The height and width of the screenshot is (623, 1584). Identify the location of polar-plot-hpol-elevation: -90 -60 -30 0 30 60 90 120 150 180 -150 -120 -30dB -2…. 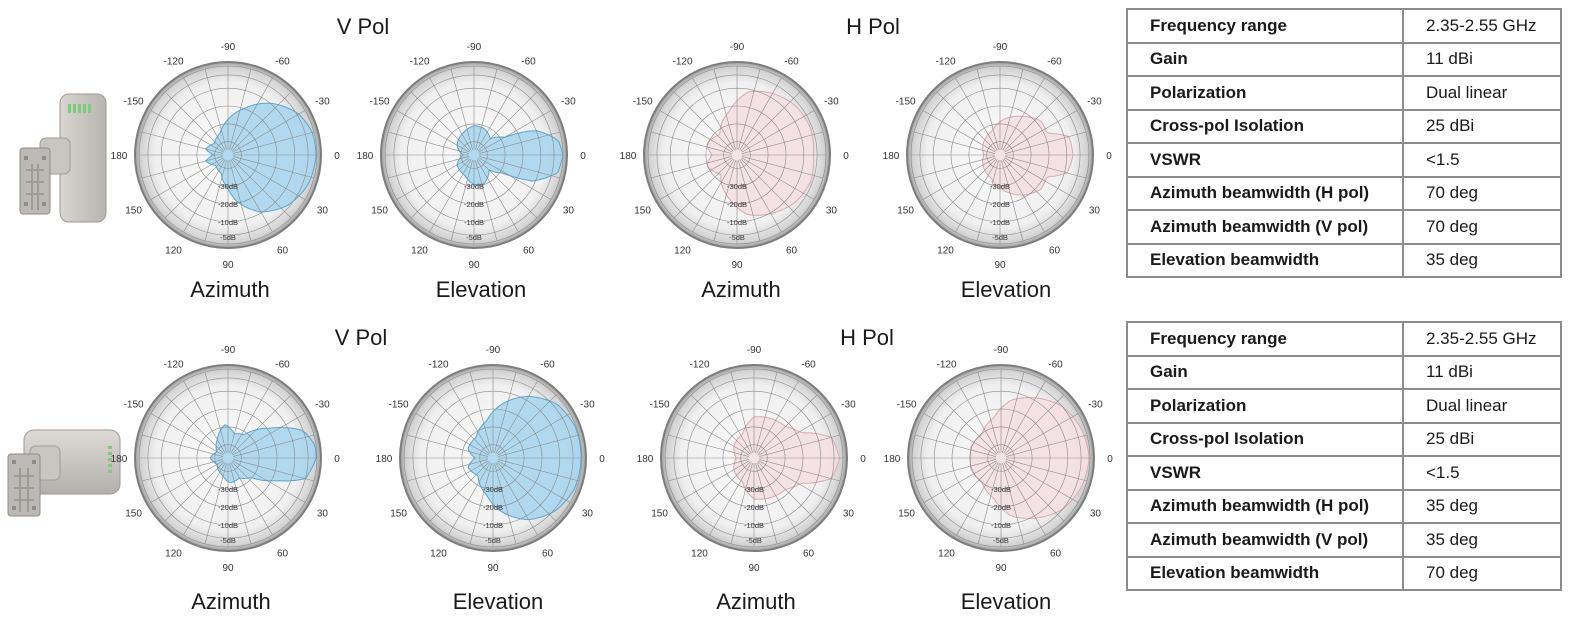
(998, 156).